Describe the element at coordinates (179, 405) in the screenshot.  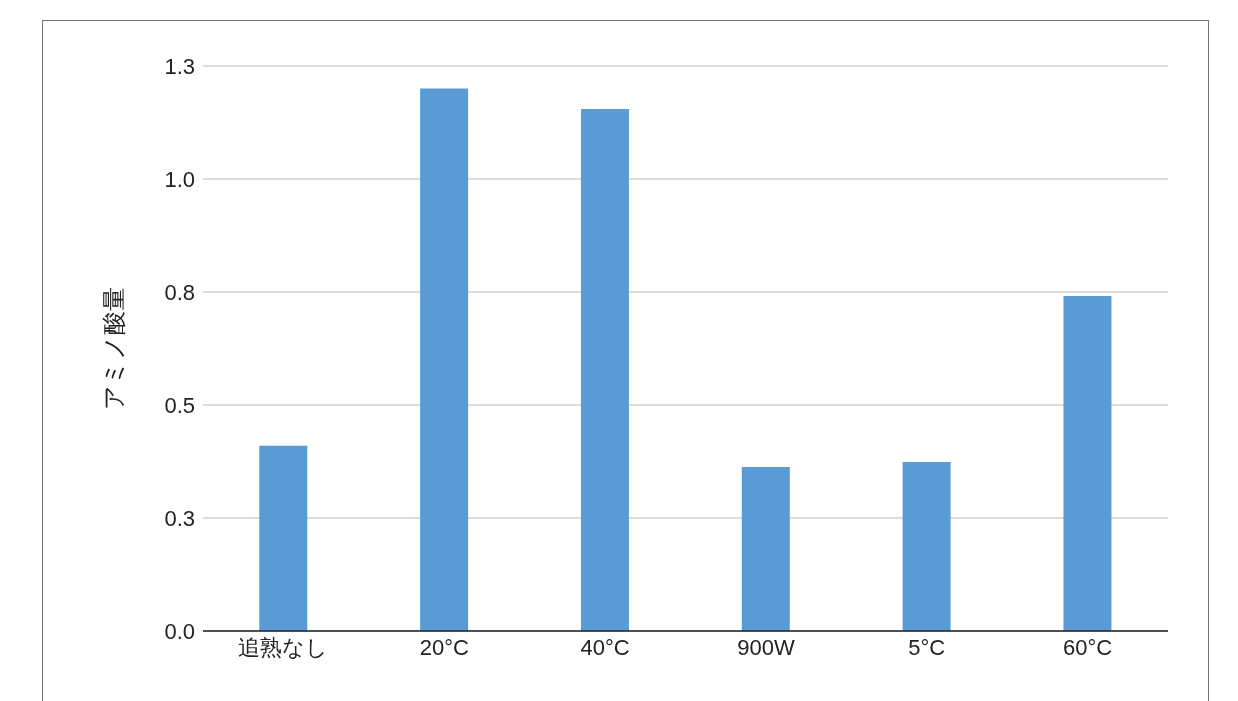
I see `y-tick-label: 0.5` at that location.